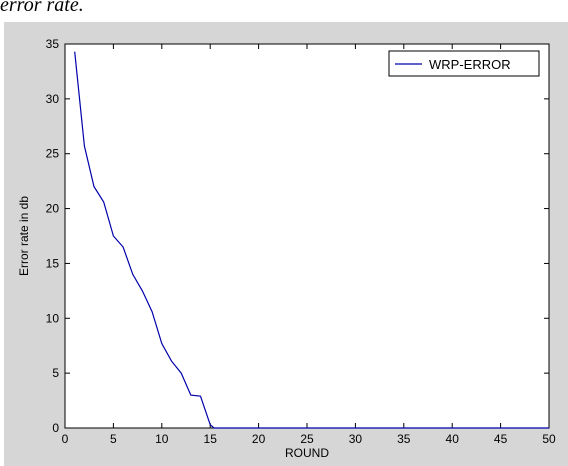  Describe the element at coordinates (404, 439) in the screenshot. I see `x-tick-label: 35` at that location.